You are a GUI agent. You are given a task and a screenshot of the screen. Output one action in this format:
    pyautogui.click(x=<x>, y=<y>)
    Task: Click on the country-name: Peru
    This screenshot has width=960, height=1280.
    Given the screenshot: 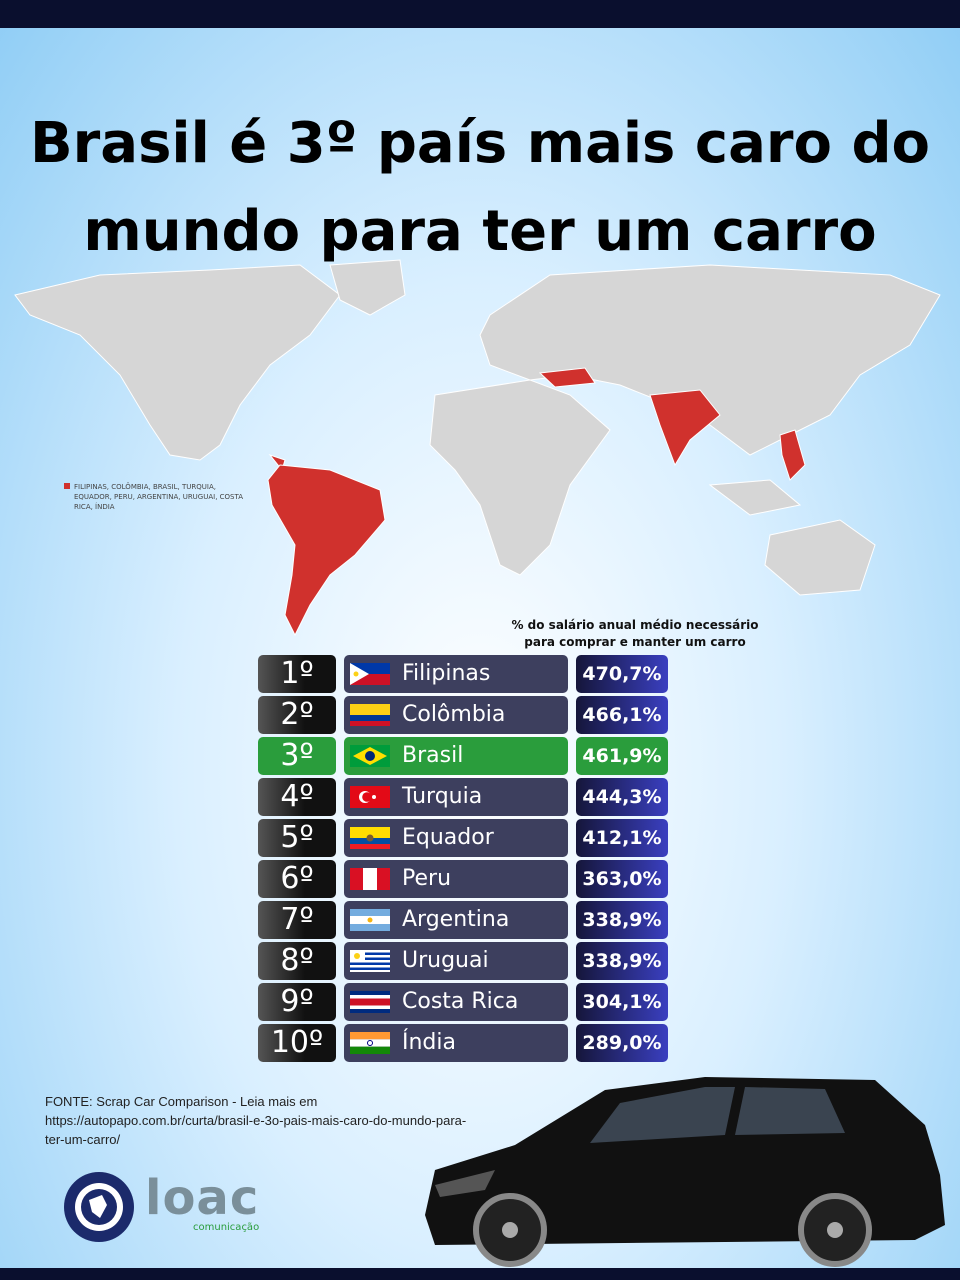 What is the action you would take?
    pyautogui.click(x=427, y=878)
    